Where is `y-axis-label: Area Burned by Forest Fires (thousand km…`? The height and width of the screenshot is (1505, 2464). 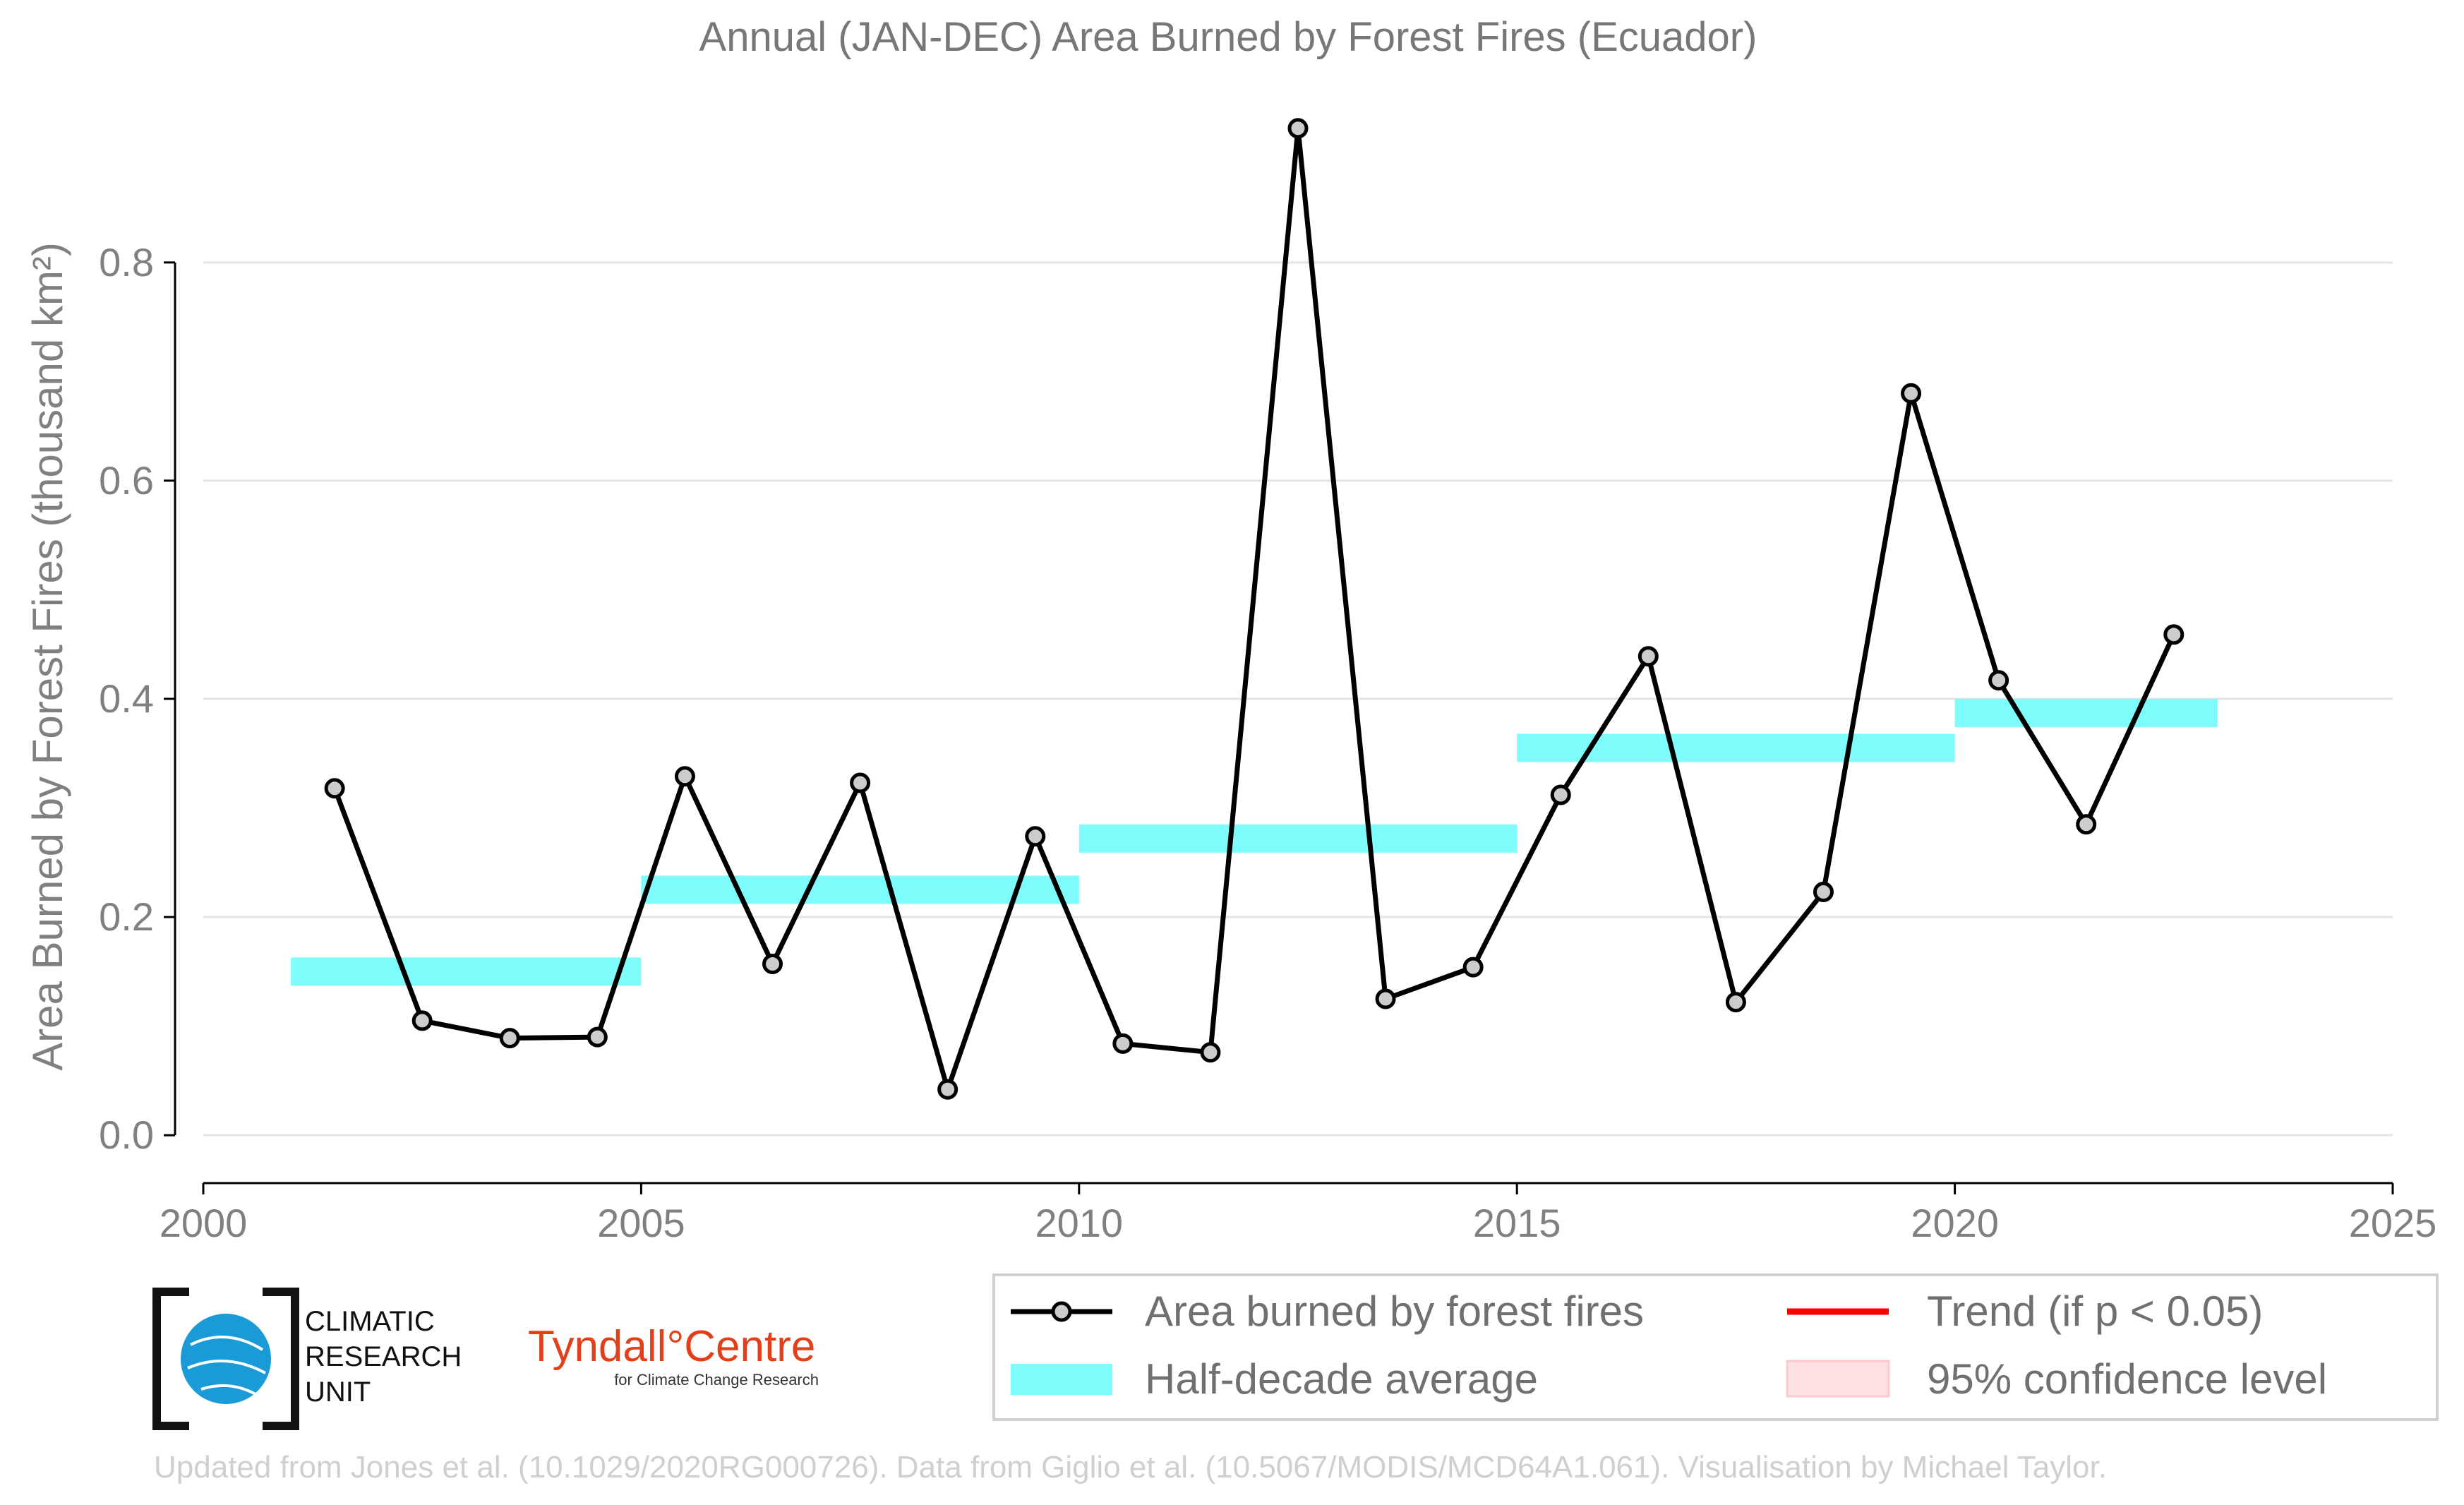
y-axis-label: Area Burned by Forest Fires (thousand km… is located at coordinates (47, 656).